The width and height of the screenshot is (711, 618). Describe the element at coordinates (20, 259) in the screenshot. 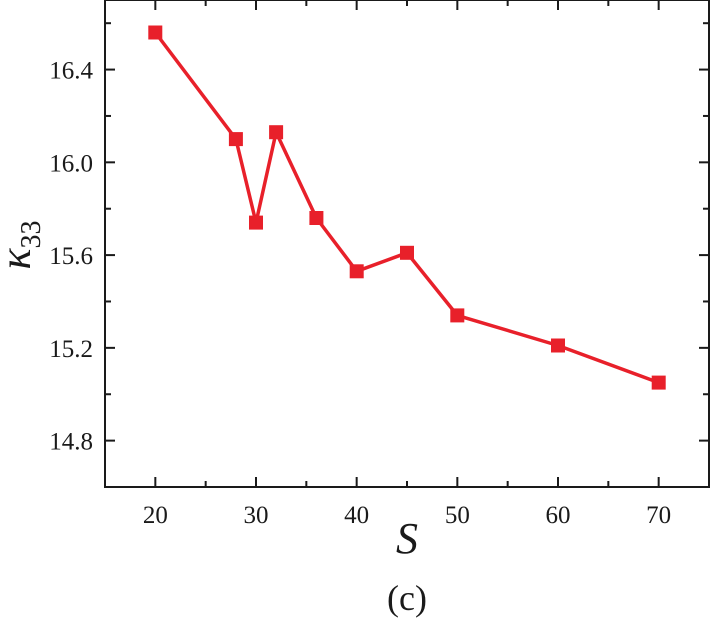

I see `y-axis-title-symbol: κ` at that location.